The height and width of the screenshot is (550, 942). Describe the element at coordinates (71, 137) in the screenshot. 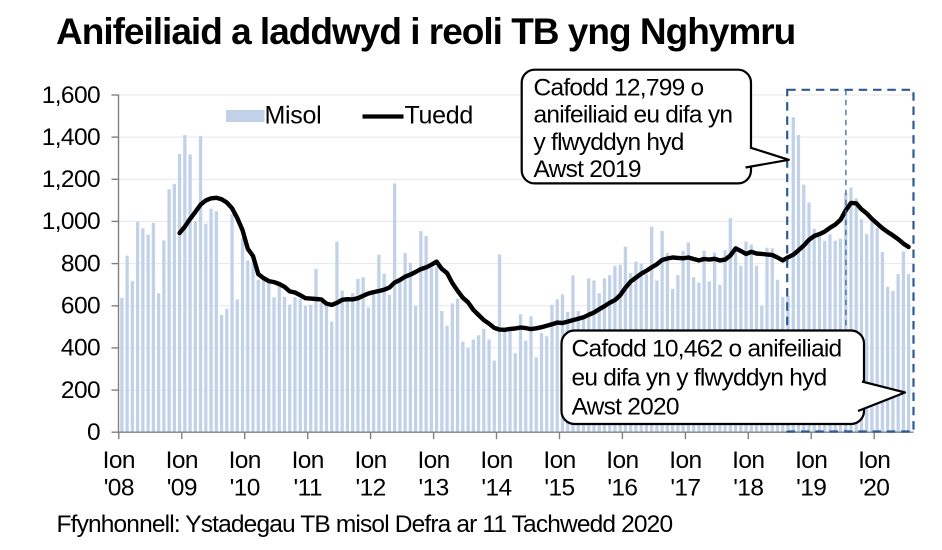

I see `svg-text: 1,400` at that location.